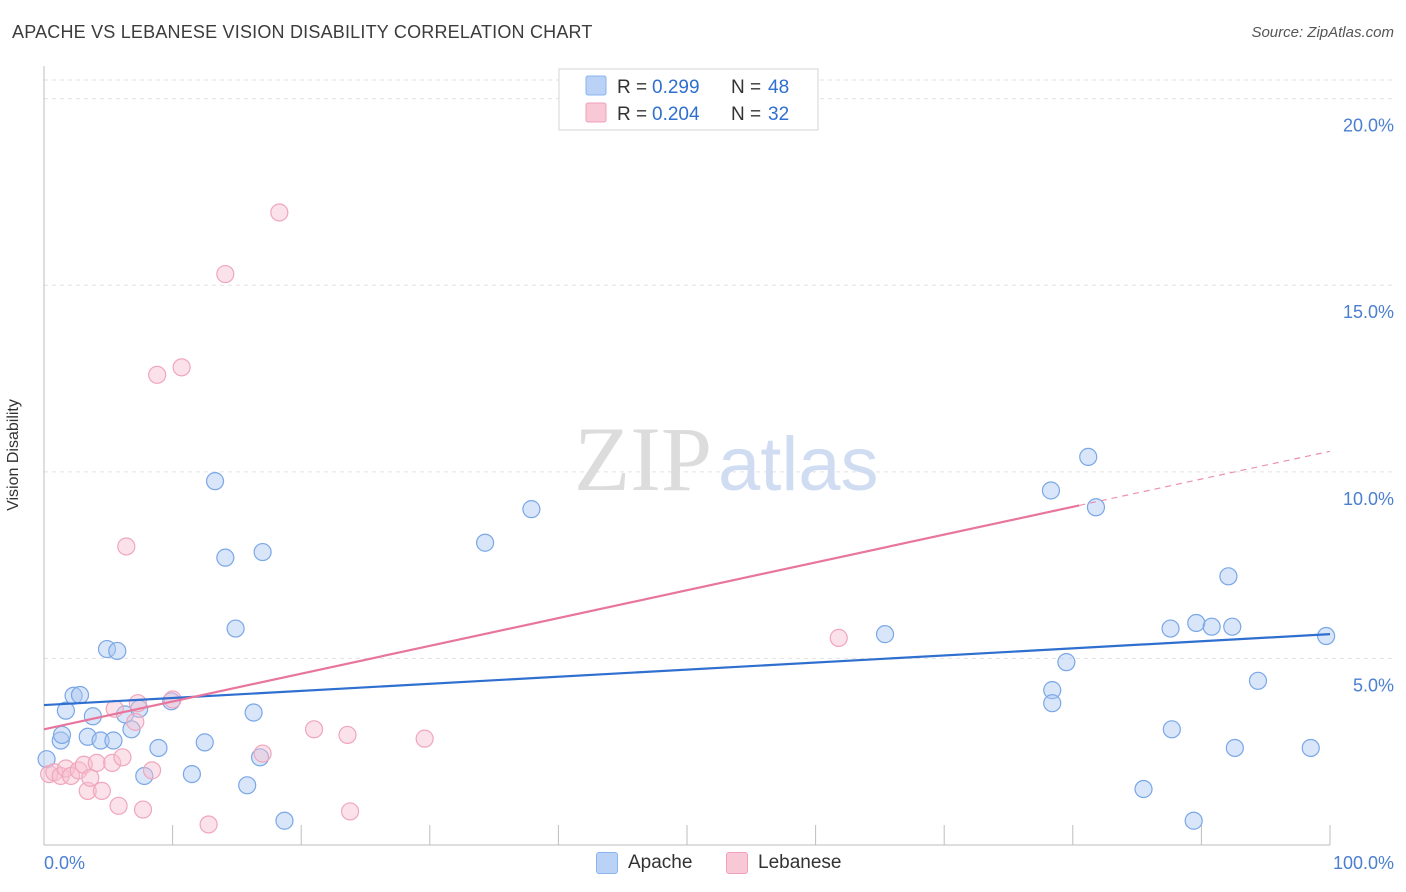 Image resolution: width=1406 pixels, height=892 pixels. What do you see at coordinates (596, 85) in the screenshot?
I see `legend-swatch-apache` at bounding box center [596, 85].